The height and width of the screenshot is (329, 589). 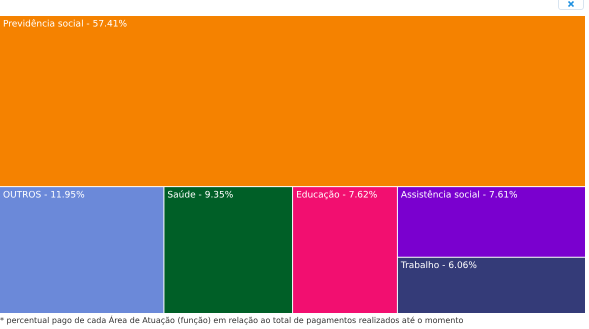 I want to click on data-label: 11.95%, so click(x=68, y=195).